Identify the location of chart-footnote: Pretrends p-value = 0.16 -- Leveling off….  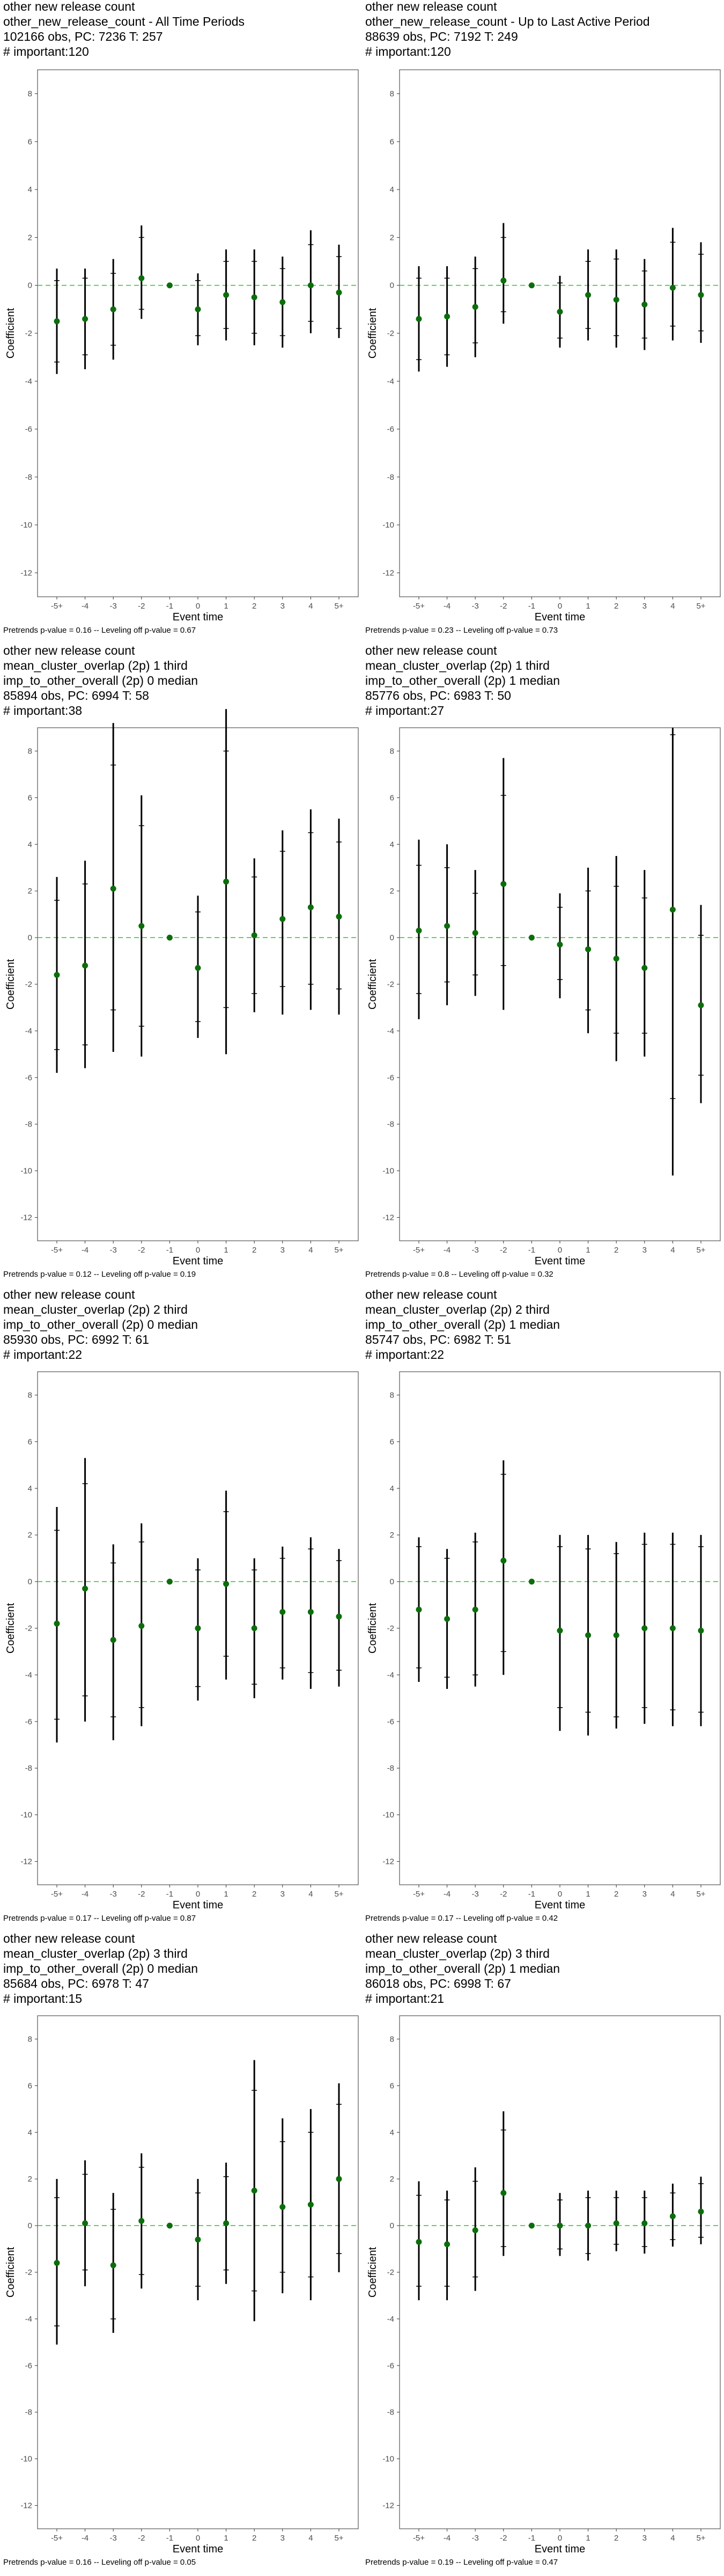
(99, 630).